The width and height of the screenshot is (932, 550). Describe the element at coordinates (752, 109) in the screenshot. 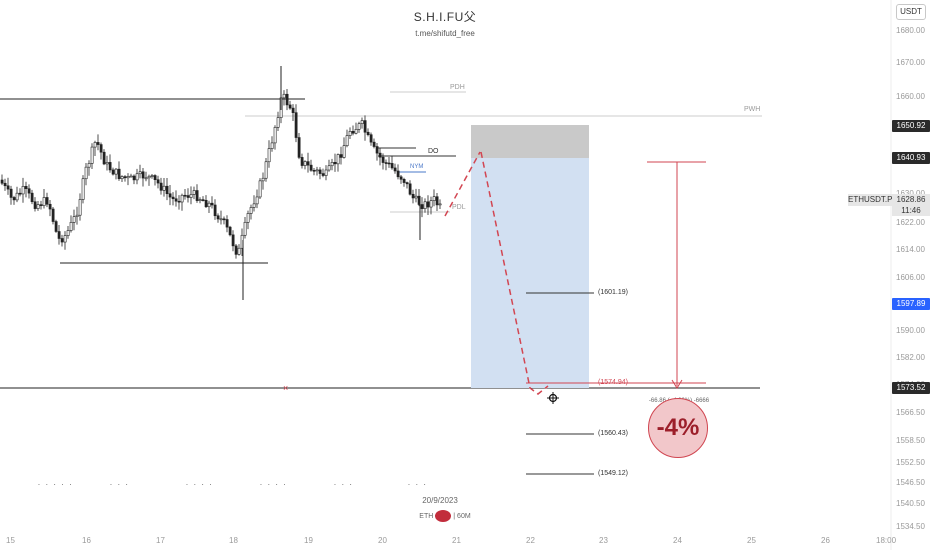

I see `pwh-label: PWH` at that location.